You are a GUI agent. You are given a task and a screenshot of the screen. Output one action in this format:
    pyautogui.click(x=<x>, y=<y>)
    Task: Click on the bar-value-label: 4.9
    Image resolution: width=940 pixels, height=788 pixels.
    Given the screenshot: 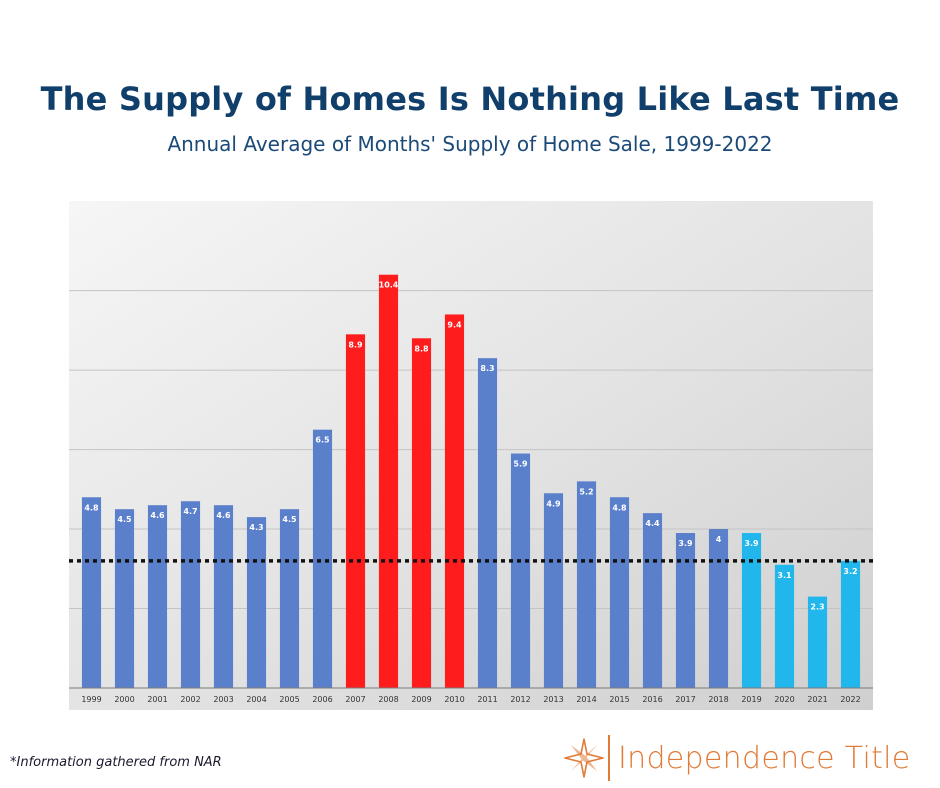 What is the action you would take?
    pyautogui.click(x=553, y=503)
    